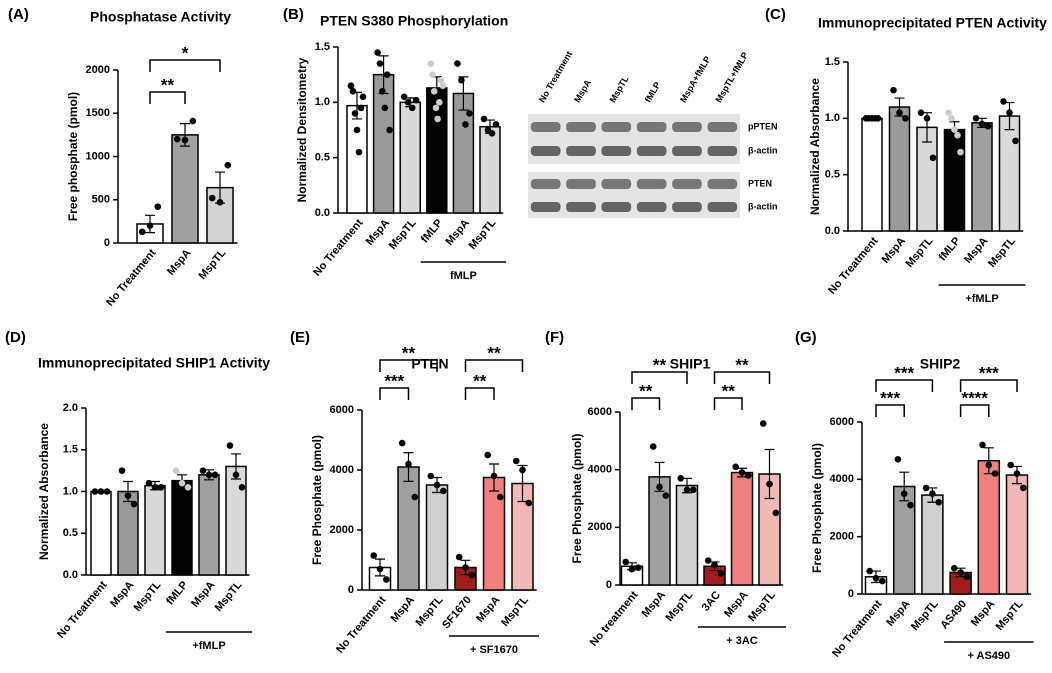 Image resolution: width=1052 pixels, height=673 pixels. What do you see at coordinates (15, 337) in the screenshot?
I see `panel-label: (D)` at bounding box center [15, 337].